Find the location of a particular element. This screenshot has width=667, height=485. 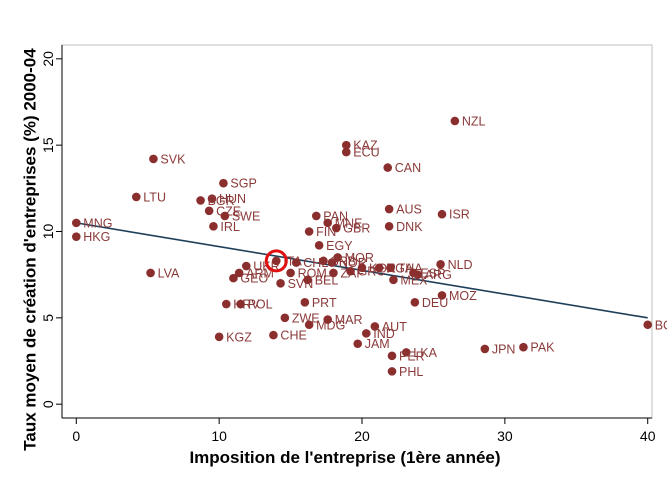

data-point-label: PAK is located at coordinates (542, 348).